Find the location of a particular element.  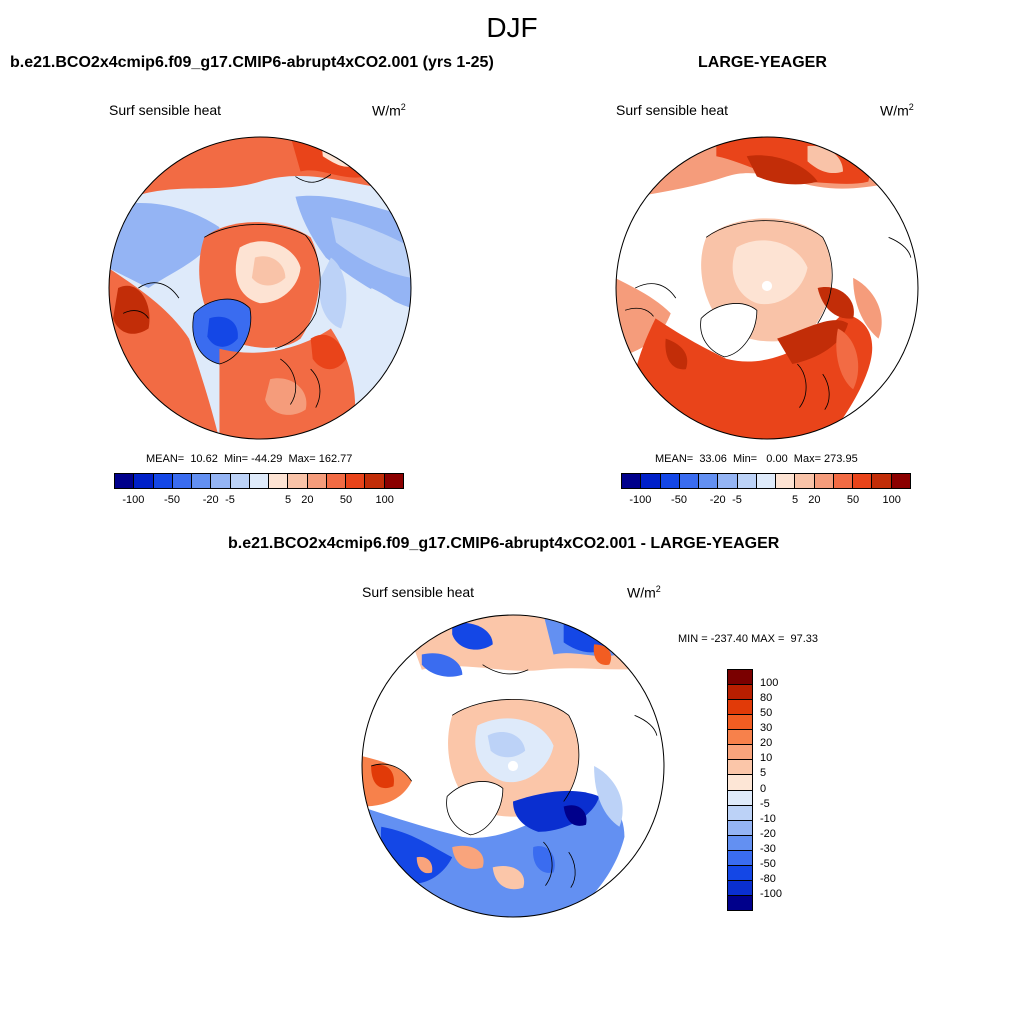

top-left-colorbar-labels: -100 -50 -20 -5 5 20 50 100 is located at coordinates (259, 501).